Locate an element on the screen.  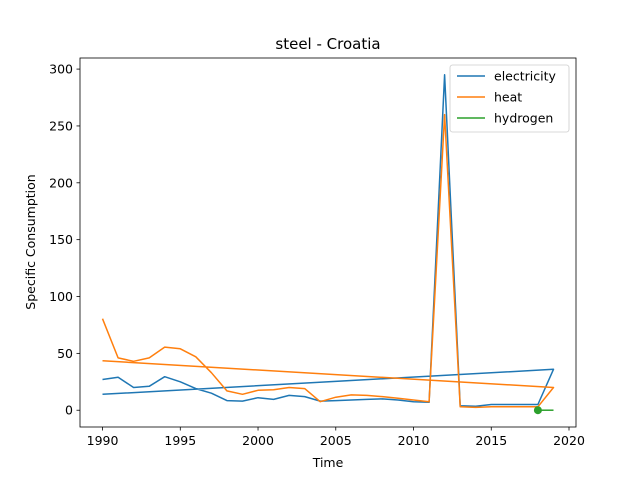
y-tick-label: 200 is located at coordinates (61, 182).